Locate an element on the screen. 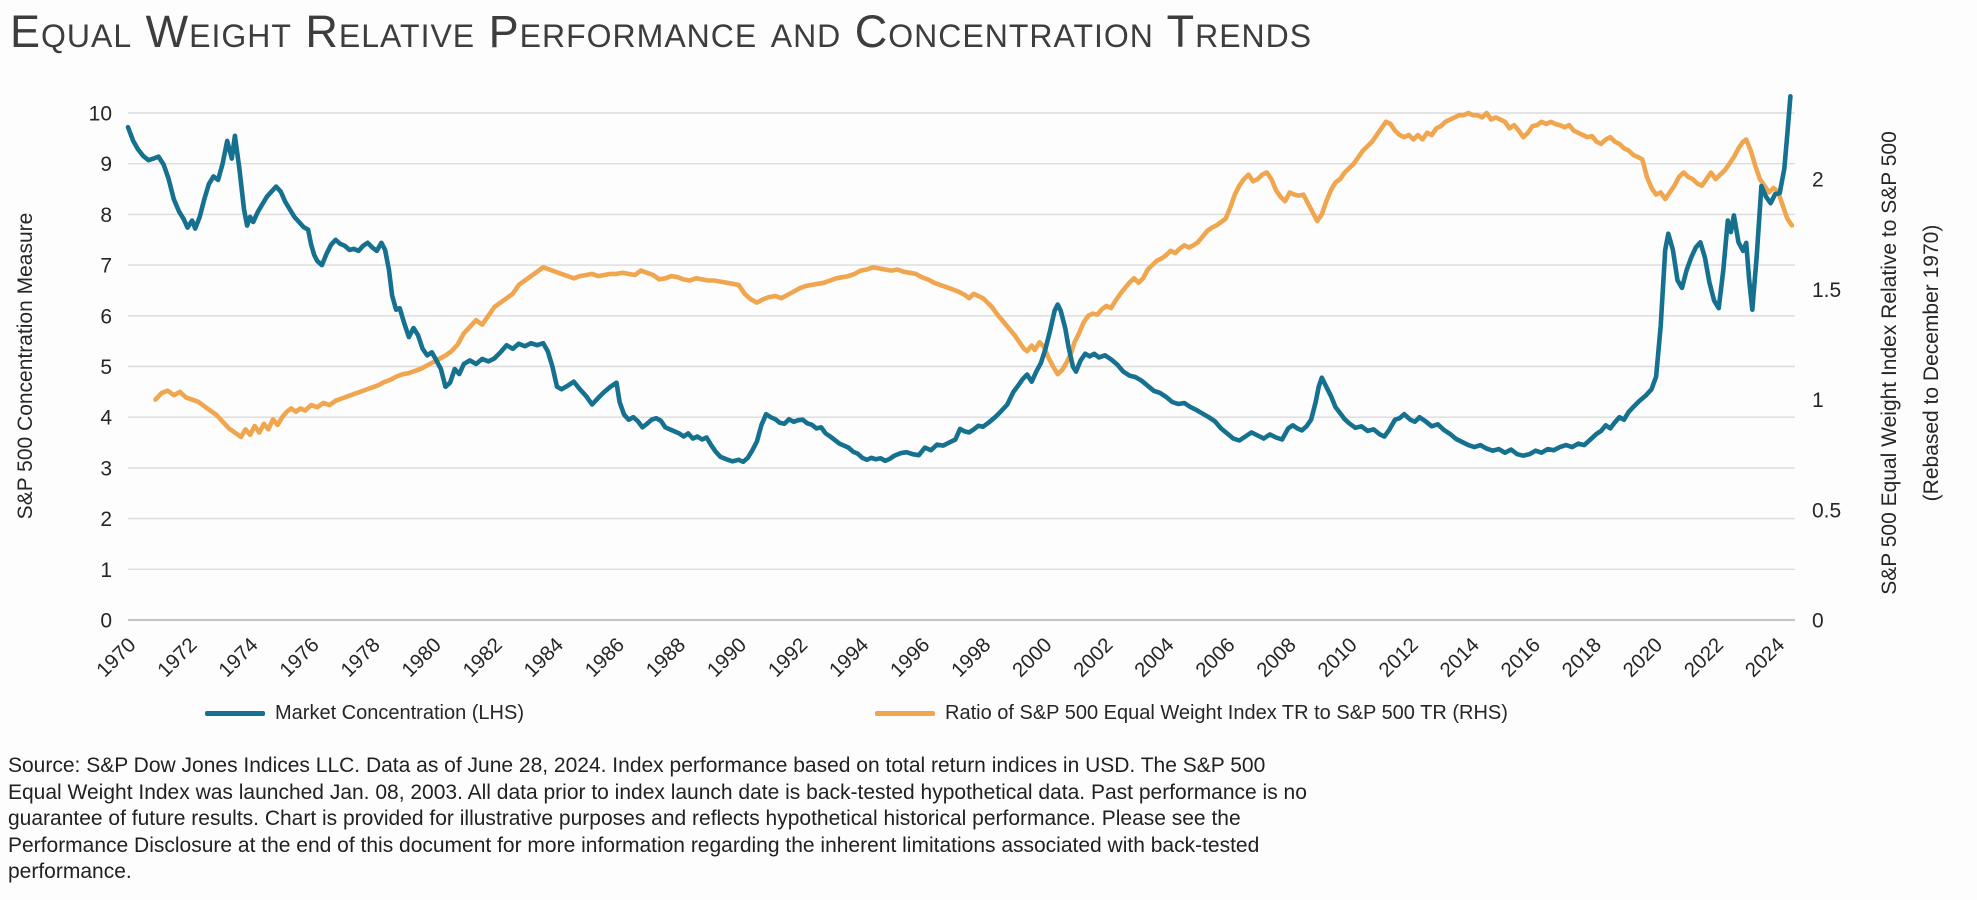 This screenshot has height=900, width=1977. x-axis-tick-label: 1980 is located at coordinates (421, 657).